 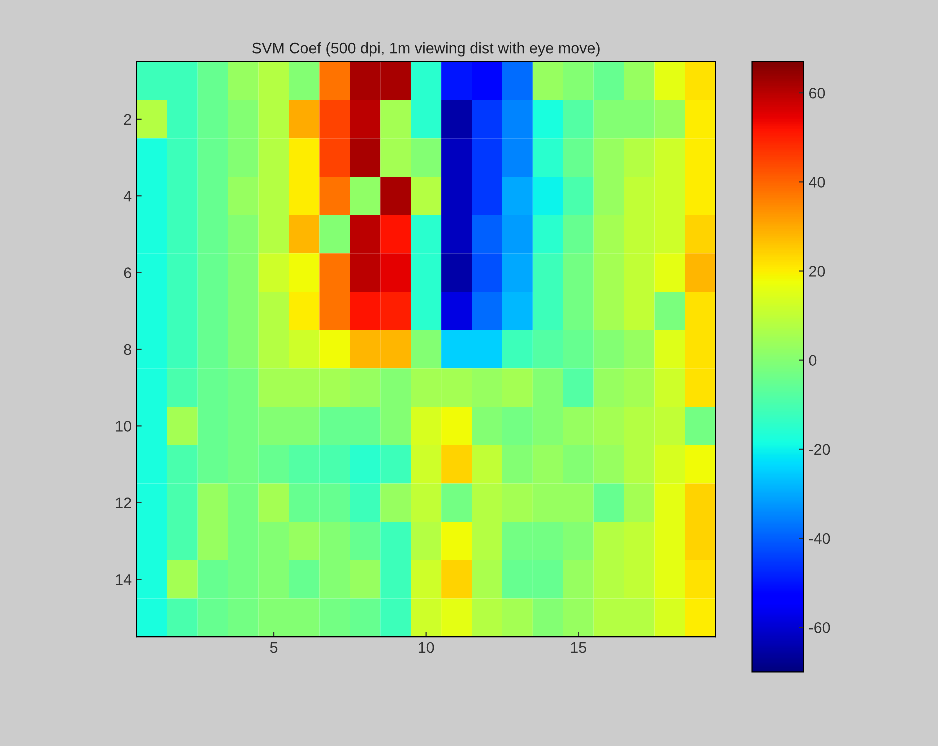 What do you see at coordinates (819, 538) in the screenshot?
I see `color-bar-label: -40` at bounding box center [819, 538].